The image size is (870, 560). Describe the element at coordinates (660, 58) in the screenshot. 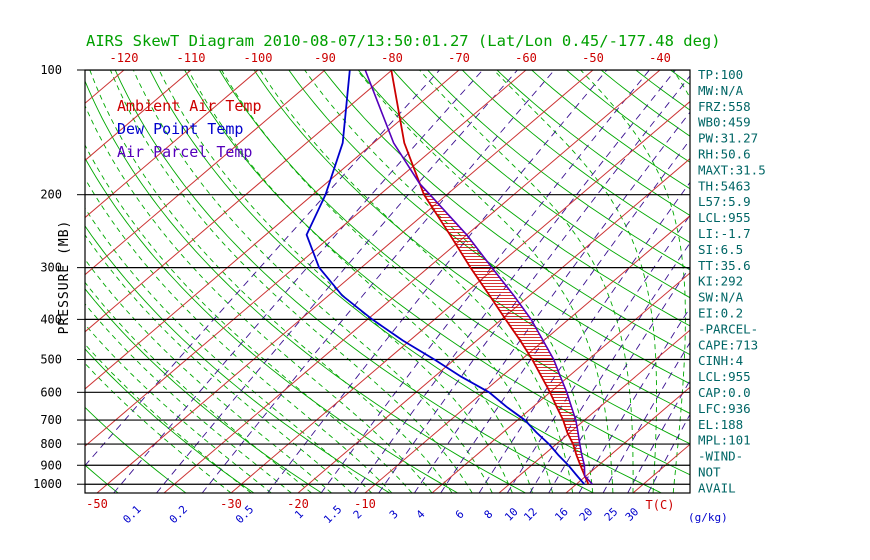

I see `top-axis-tick-label: -40` at that location.